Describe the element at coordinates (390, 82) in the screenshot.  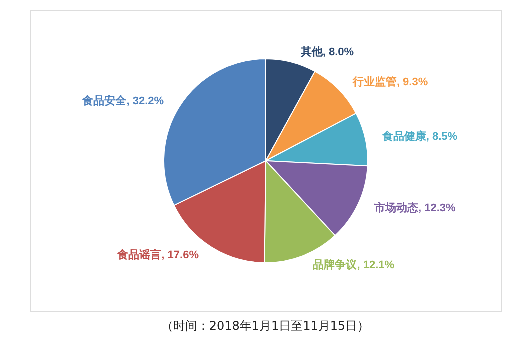
I see `slice-label: 行业监管, 9.3%` at that location.